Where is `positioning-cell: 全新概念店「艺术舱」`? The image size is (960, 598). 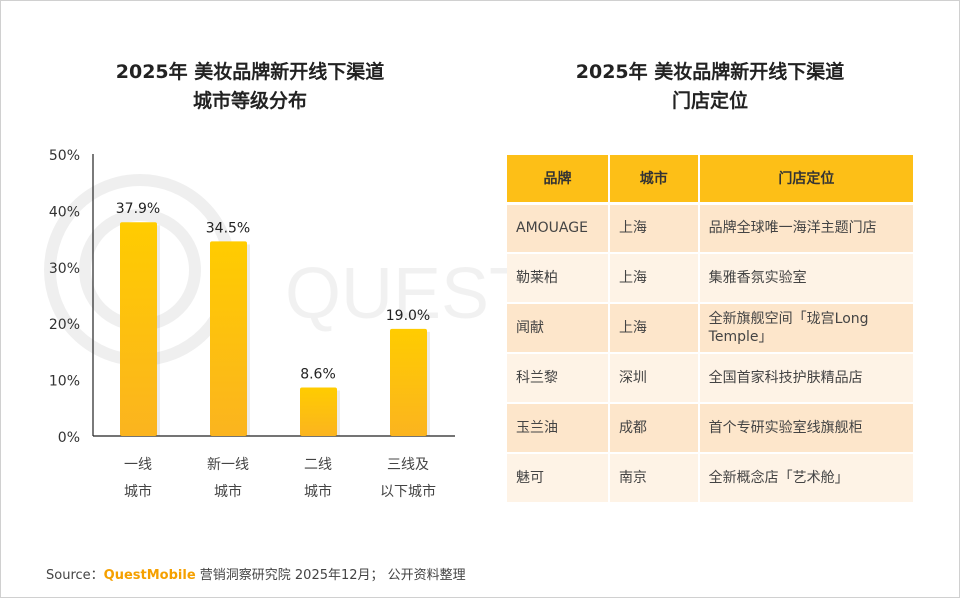 positioning-cell: 全新概念店「艺术舱」 is located at coordinates (807, 478).